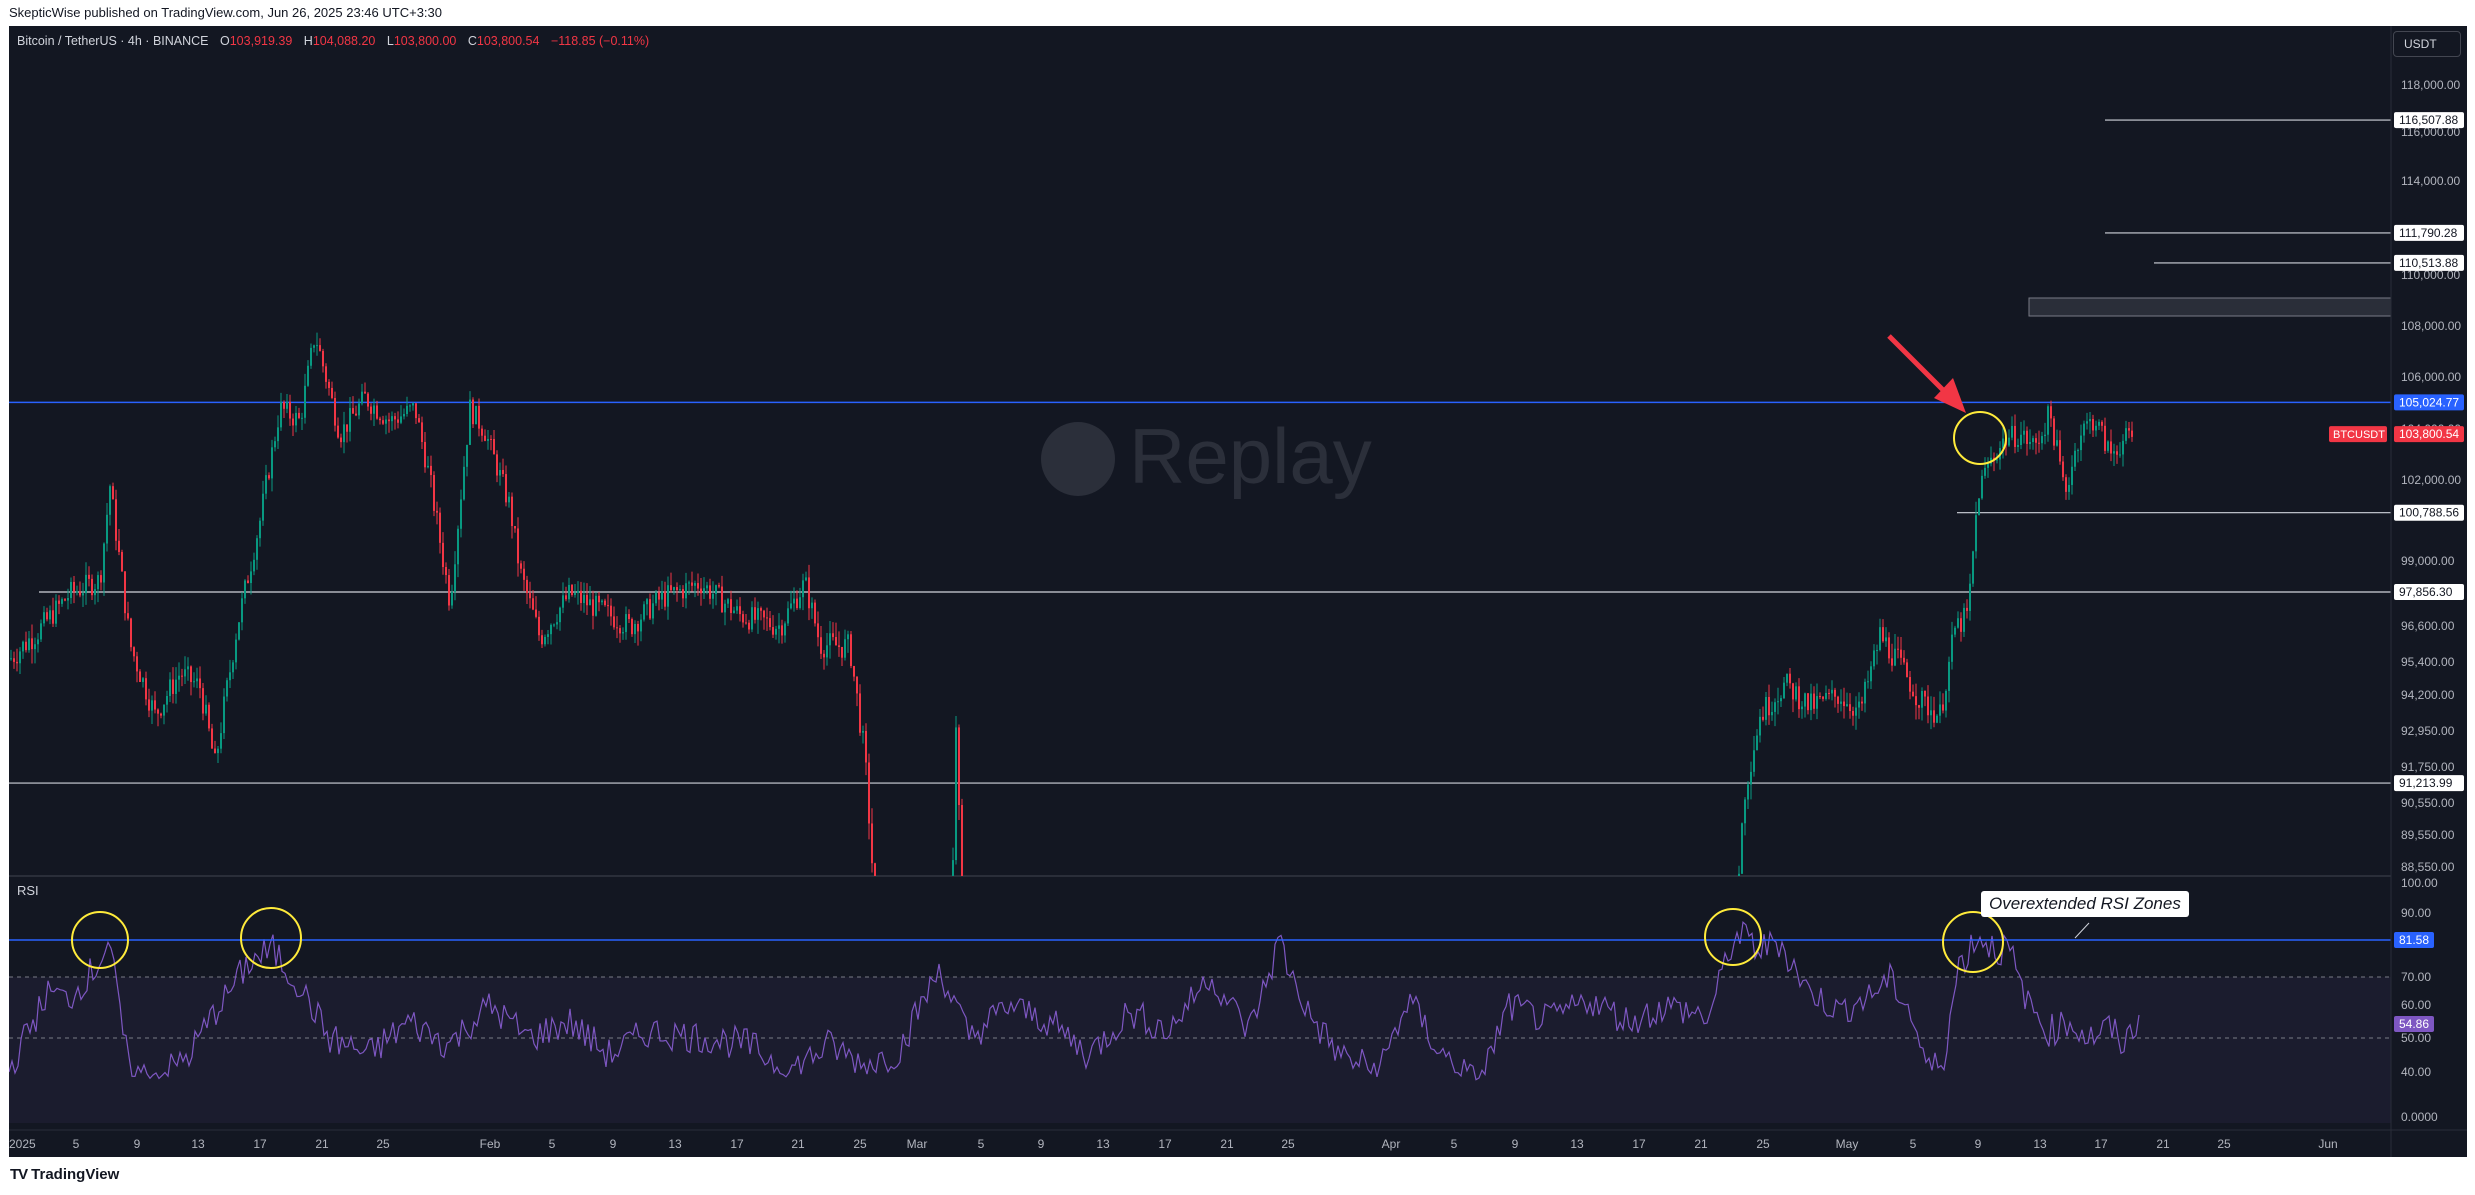  What do you see at coordinates (2085, 904) in the screenshot?
I see `rsi-annotation: Overextended RSI Zones` at bounding box center [2085, 904].